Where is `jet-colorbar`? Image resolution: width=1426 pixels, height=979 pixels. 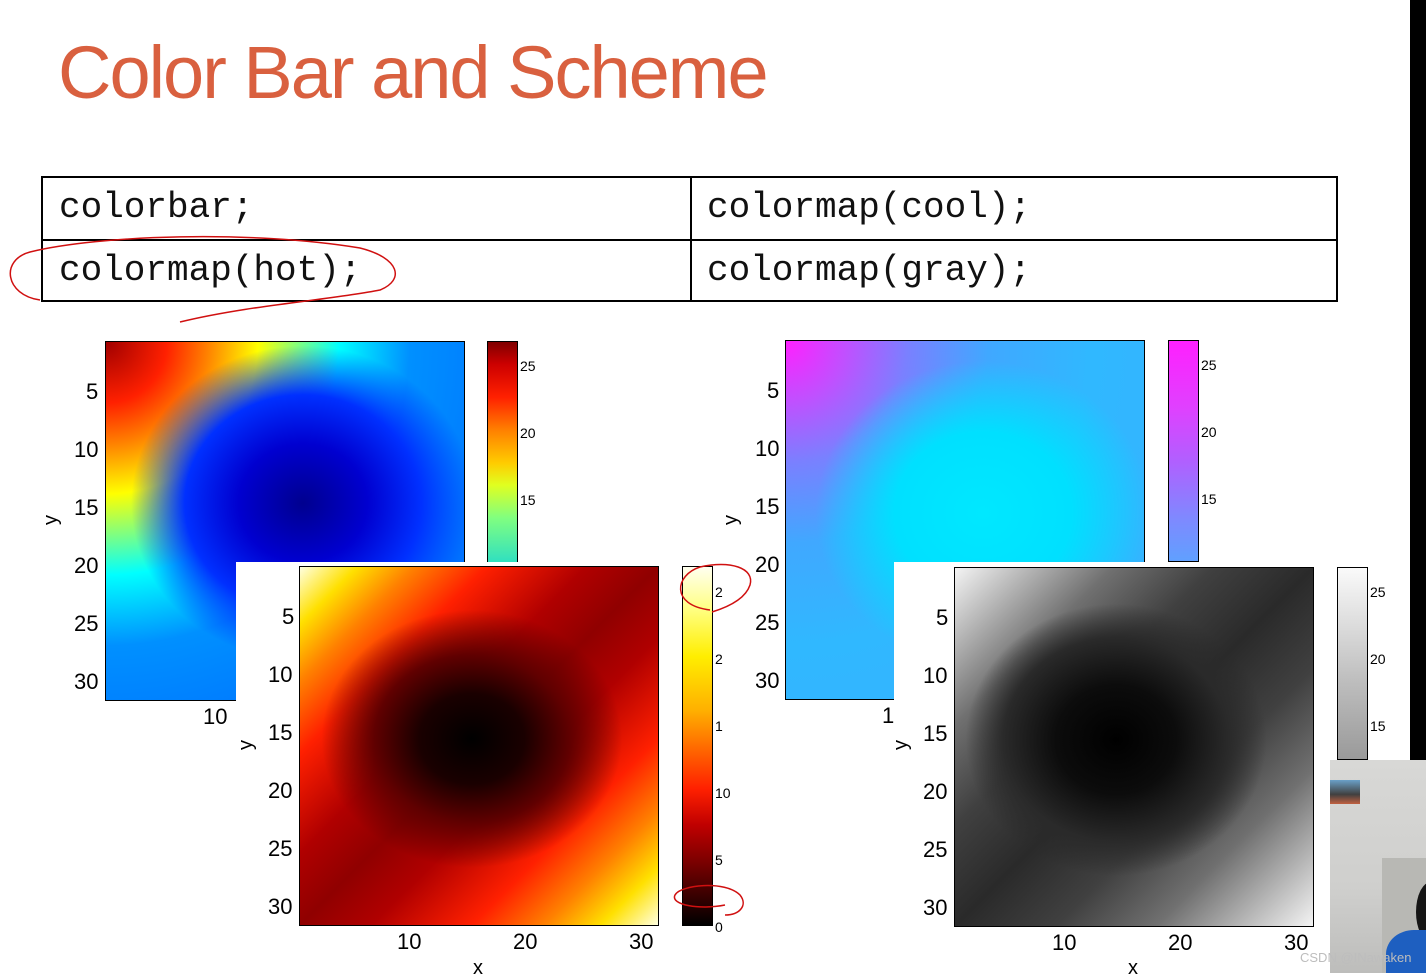 jet-colorbar is located at coordinates (502, 452).